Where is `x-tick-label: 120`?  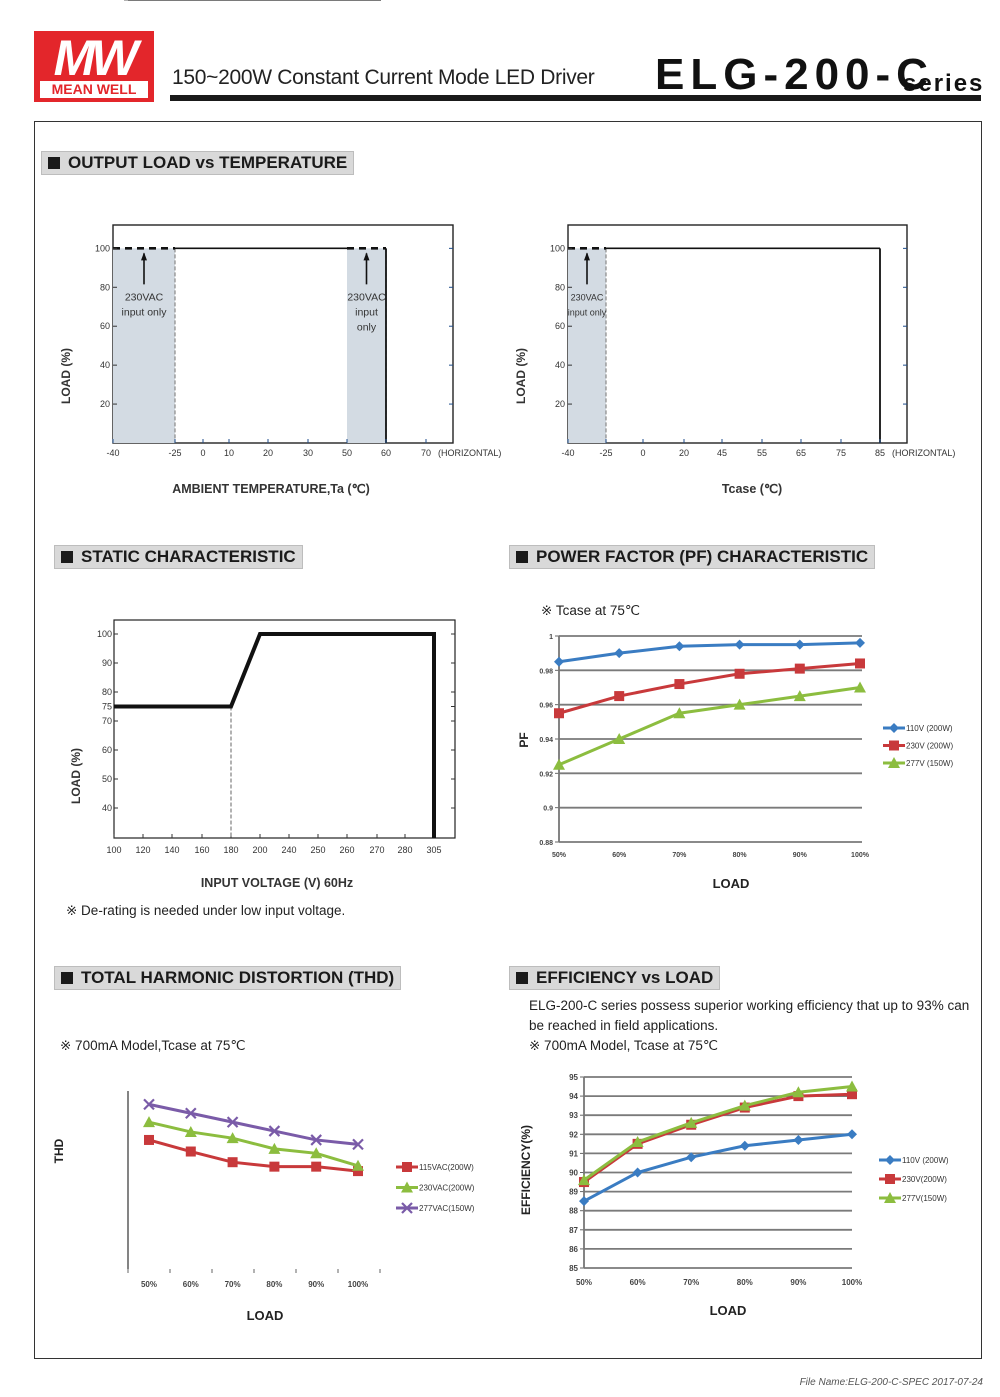
x-tick-label: 120 is located at coordinates (142, 850).